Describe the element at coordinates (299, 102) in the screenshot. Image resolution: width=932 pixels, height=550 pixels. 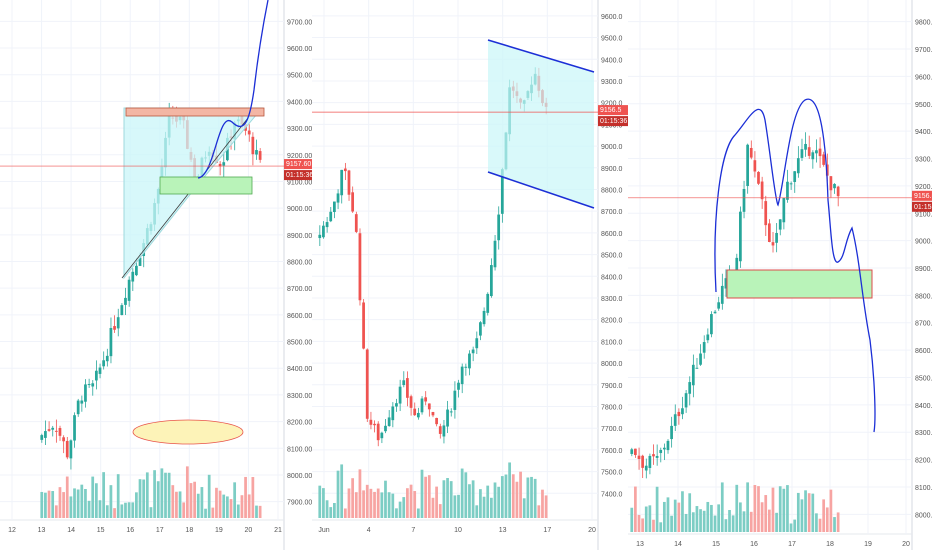
I see `y-tick-label: 9400.00` at that location.